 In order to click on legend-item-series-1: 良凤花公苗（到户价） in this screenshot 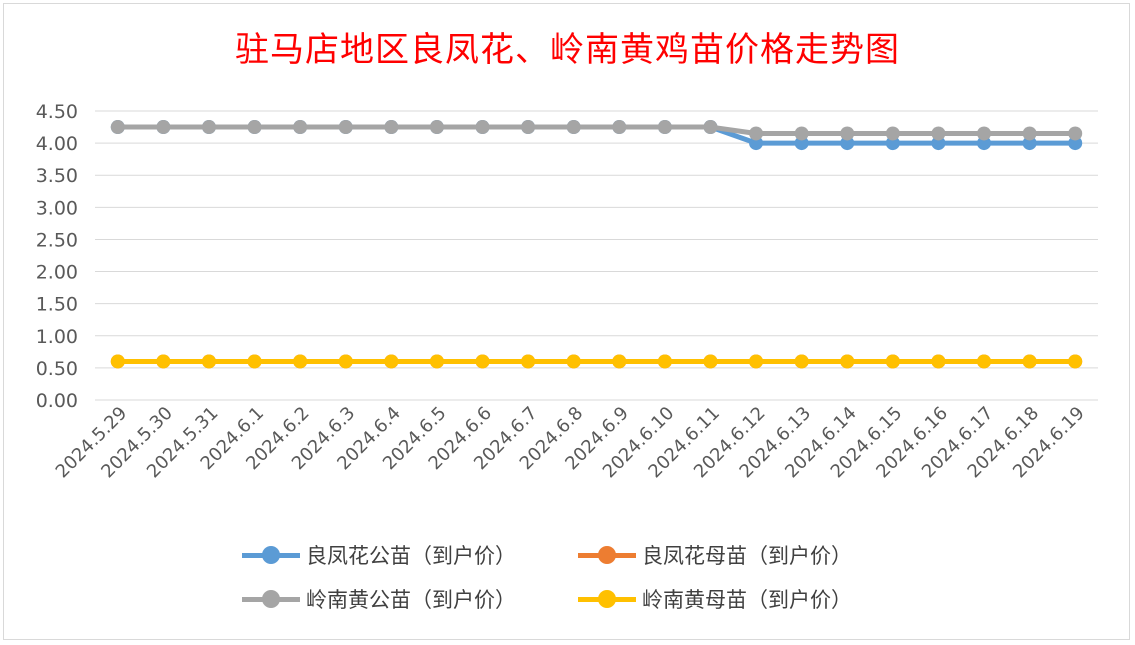, I will do `click(378, 555)`.